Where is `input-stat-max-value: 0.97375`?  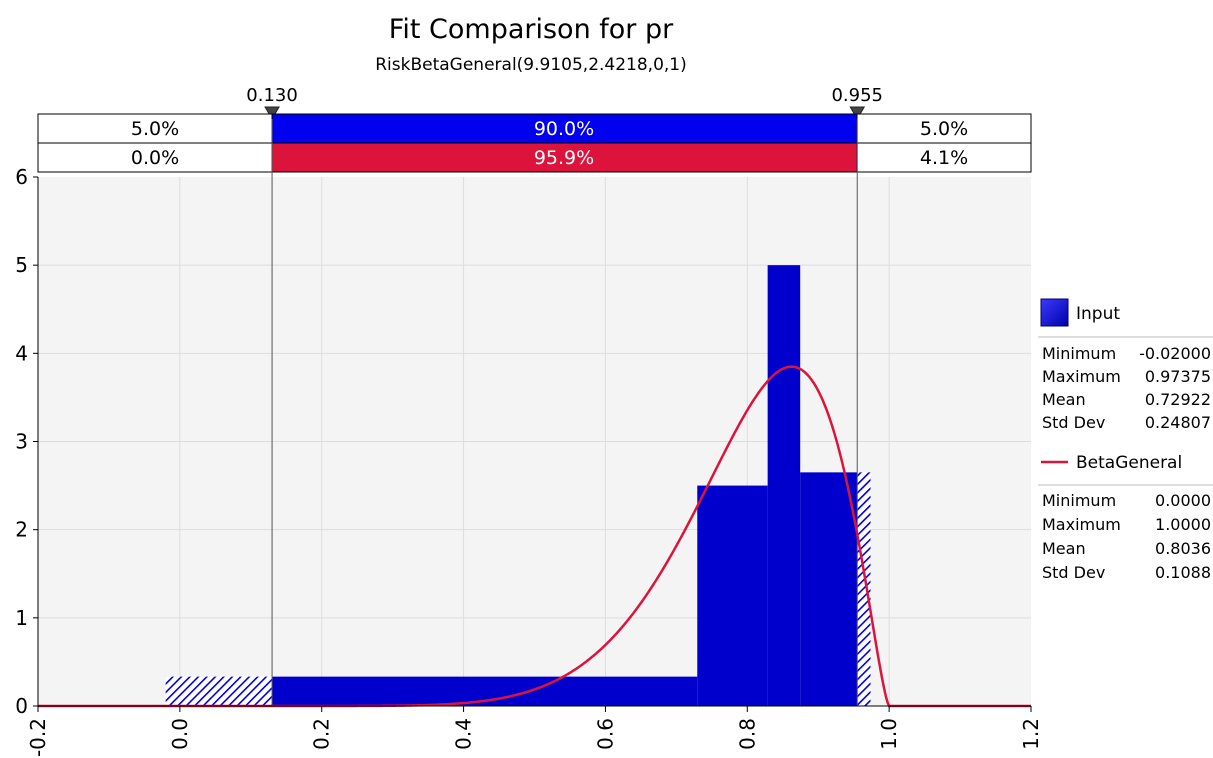
input-stat-max-value: 0.97375 is located at coordinates (1178, 376).